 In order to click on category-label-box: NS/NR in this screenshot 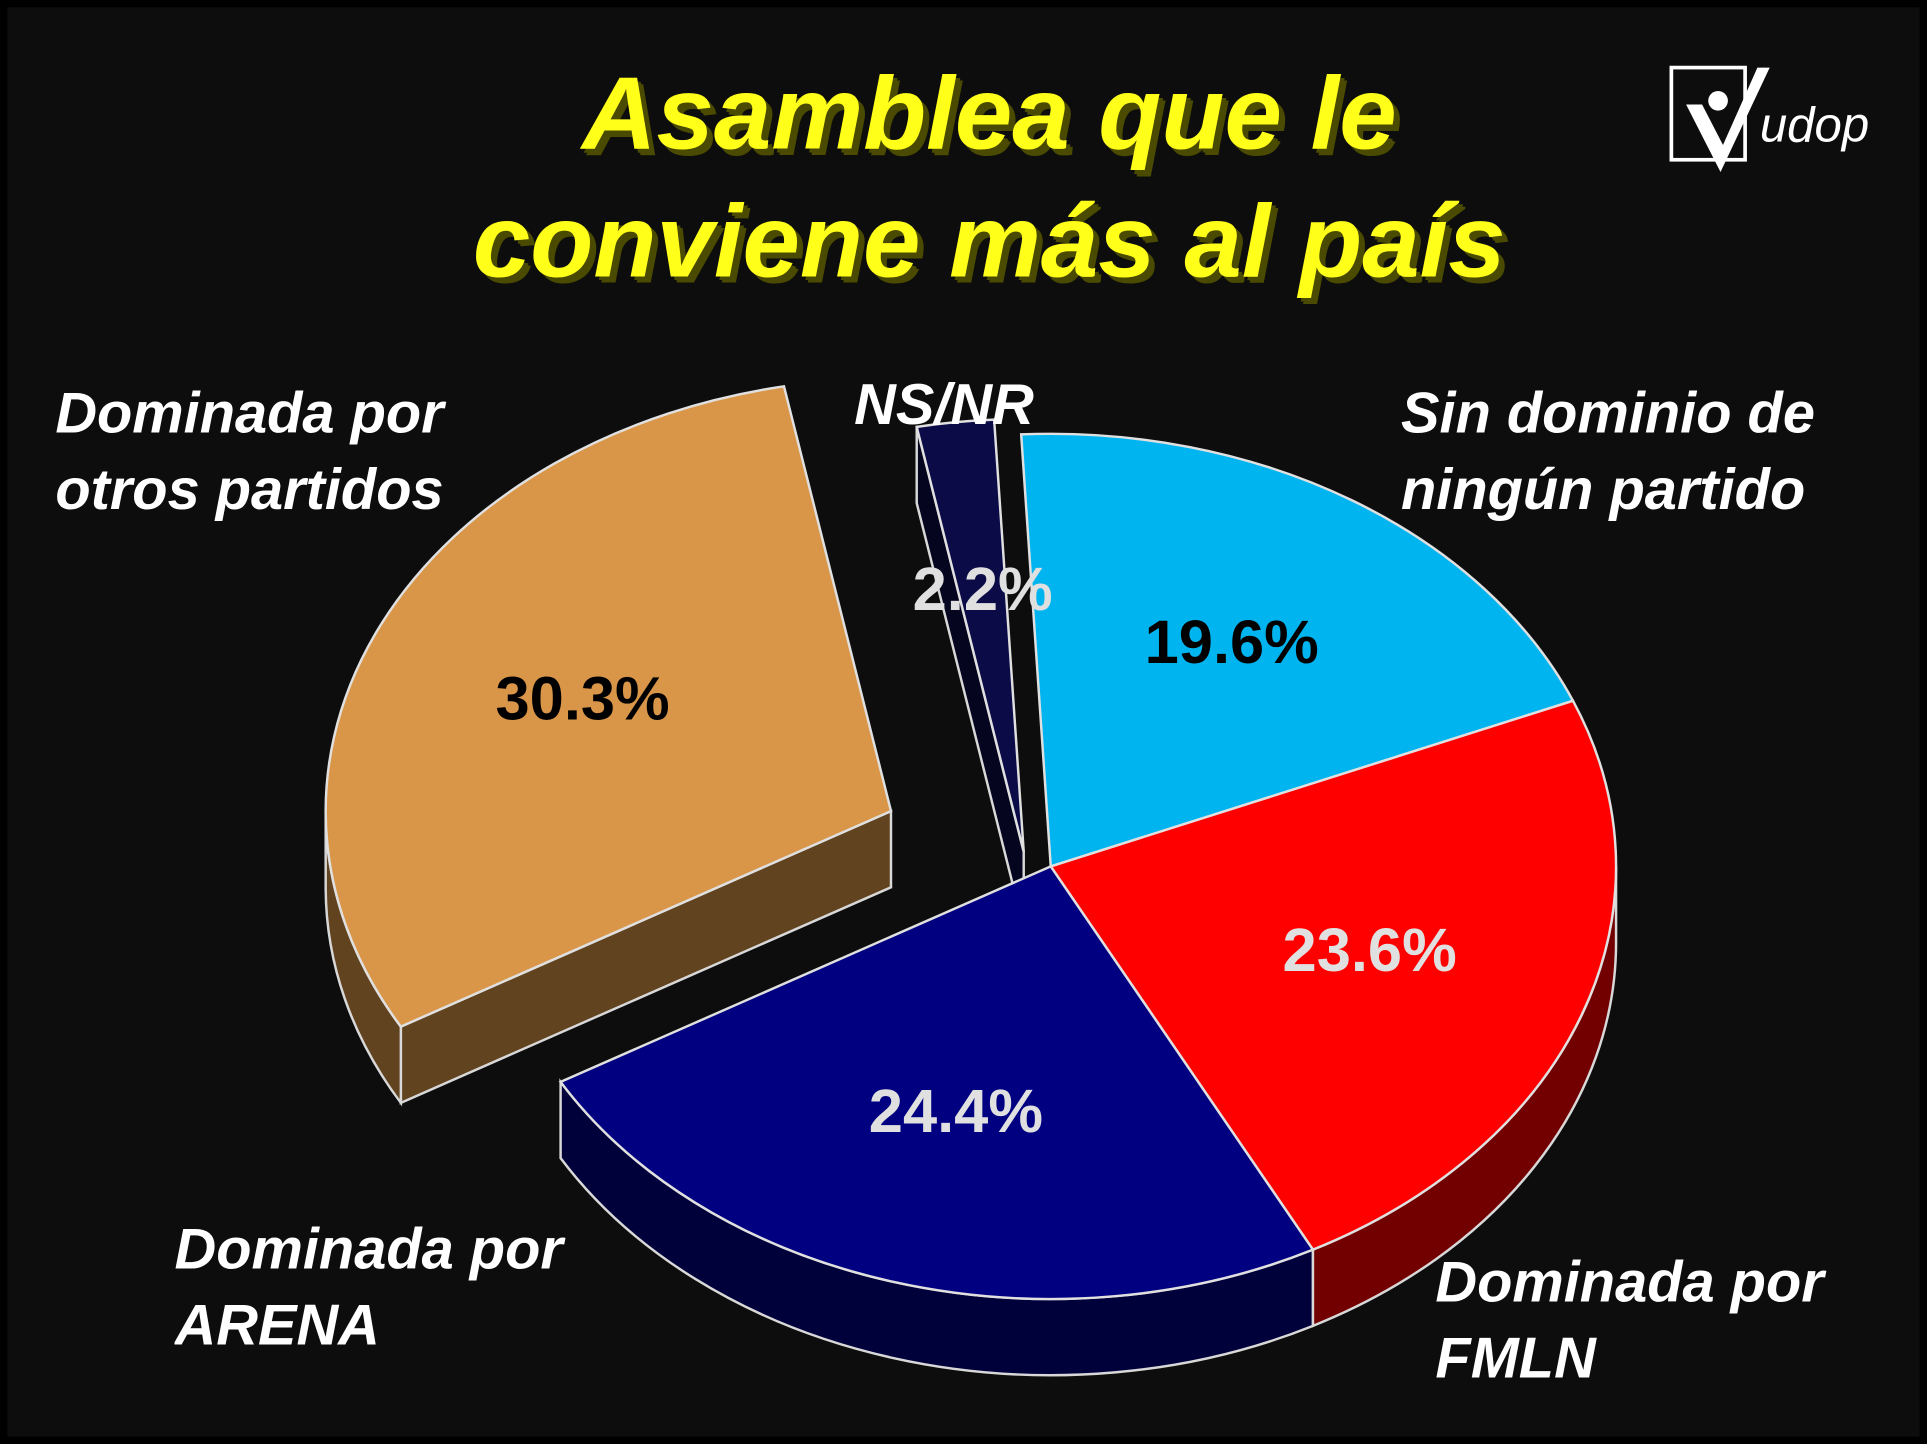, I will do `click(944, 404)`.